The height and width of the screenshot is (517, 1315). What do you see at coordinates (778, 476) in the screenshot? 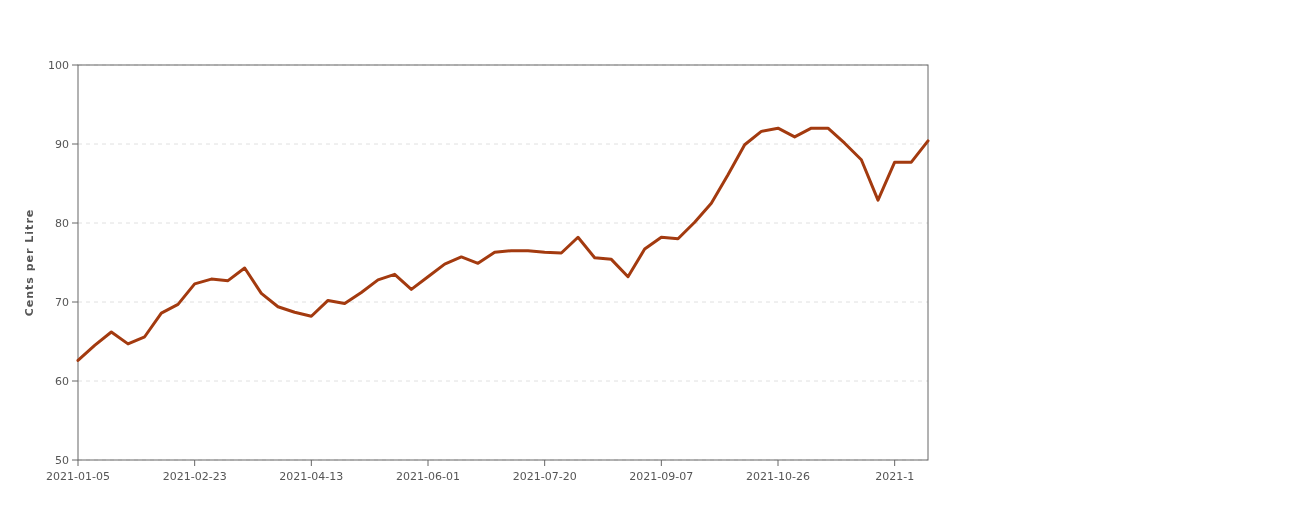
I see `x-tick-label: 2021-10-26` at bounding box center [778, 476].